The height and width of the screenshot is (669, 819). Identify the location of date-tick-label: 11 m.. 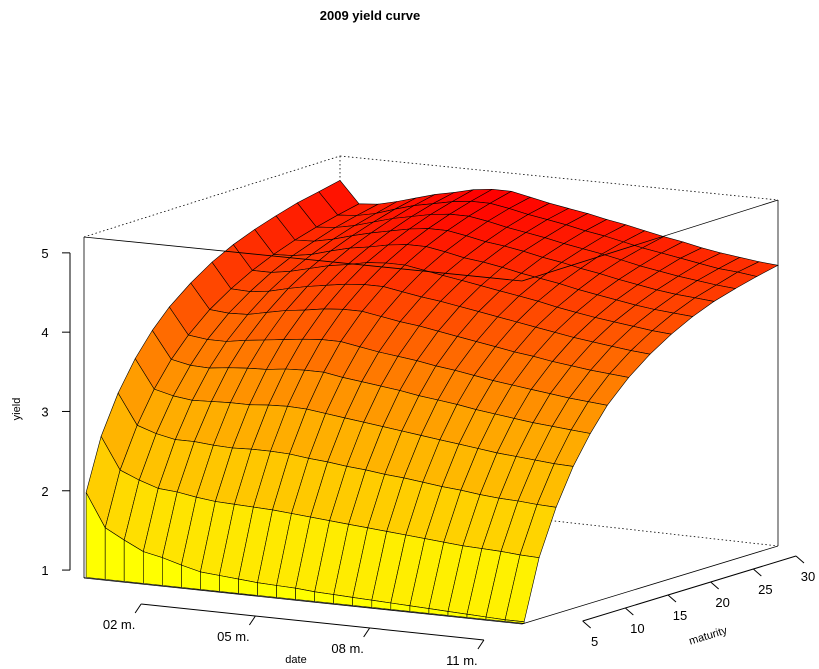
(462, 660).